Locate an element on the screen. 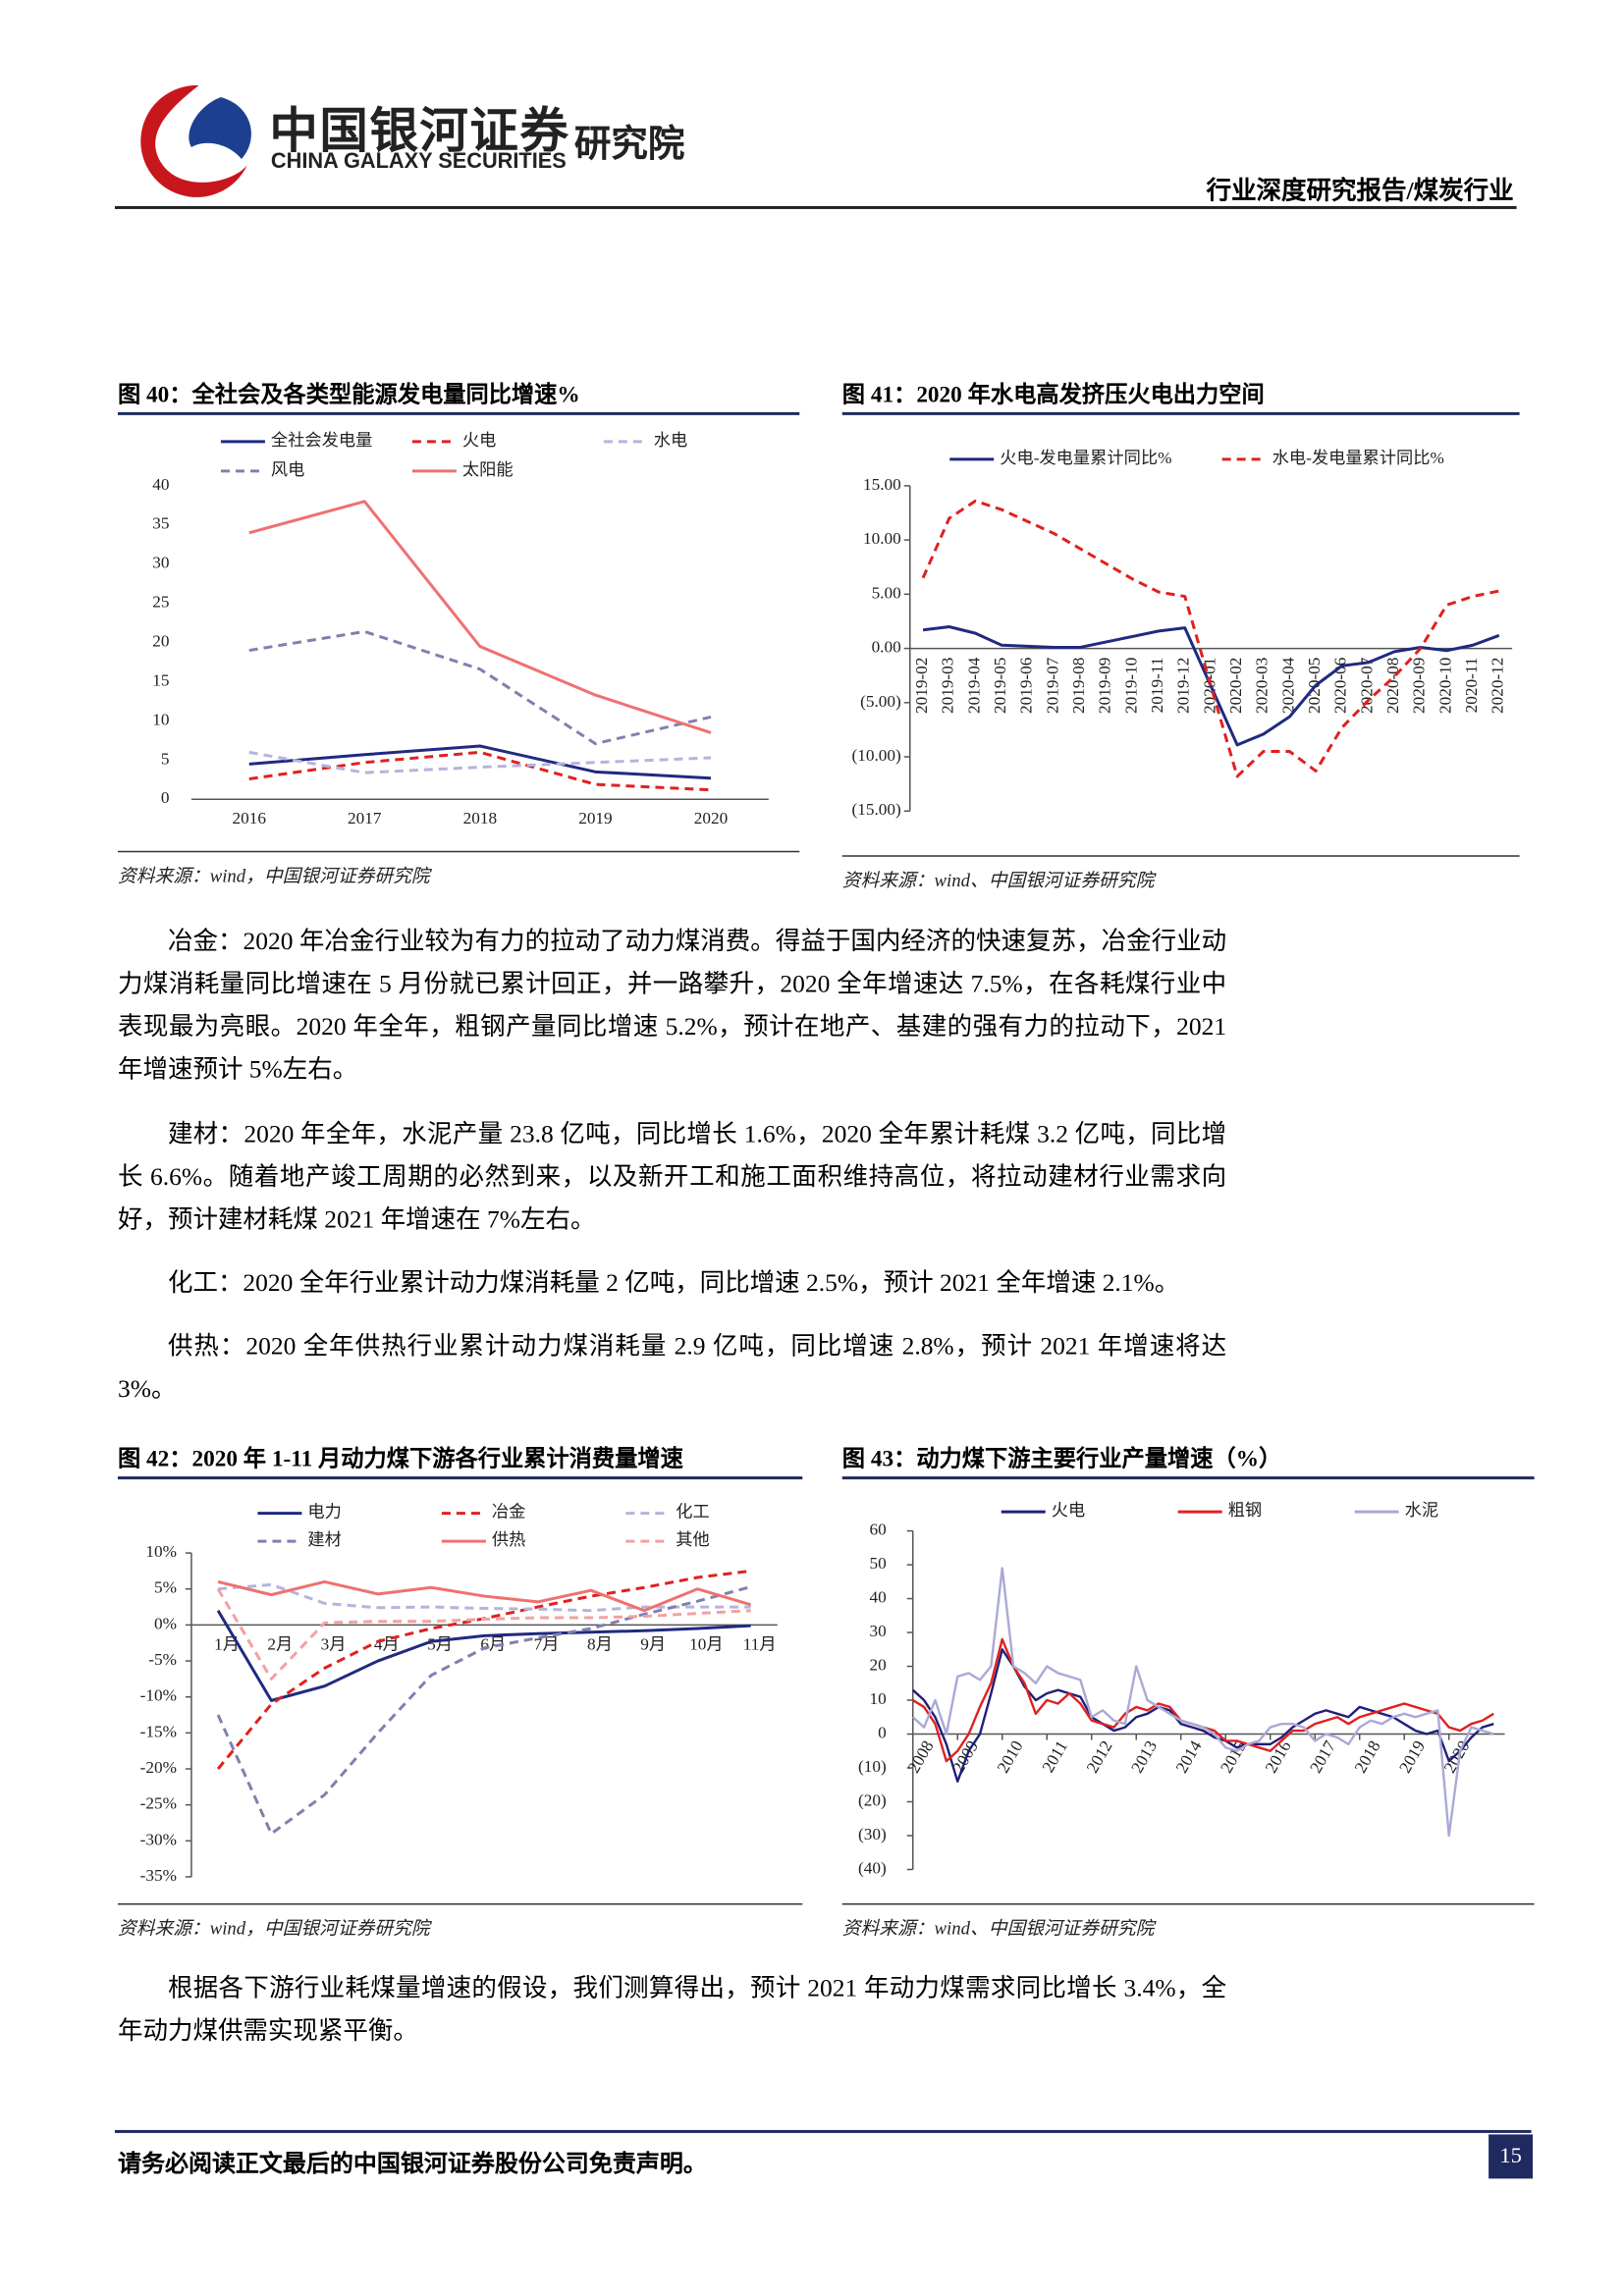 The width and height of the screenshot is (1624, 2296). source-note: 资料来源：wind，中国银河证券研究院 is located at coordinates (273, 1928).